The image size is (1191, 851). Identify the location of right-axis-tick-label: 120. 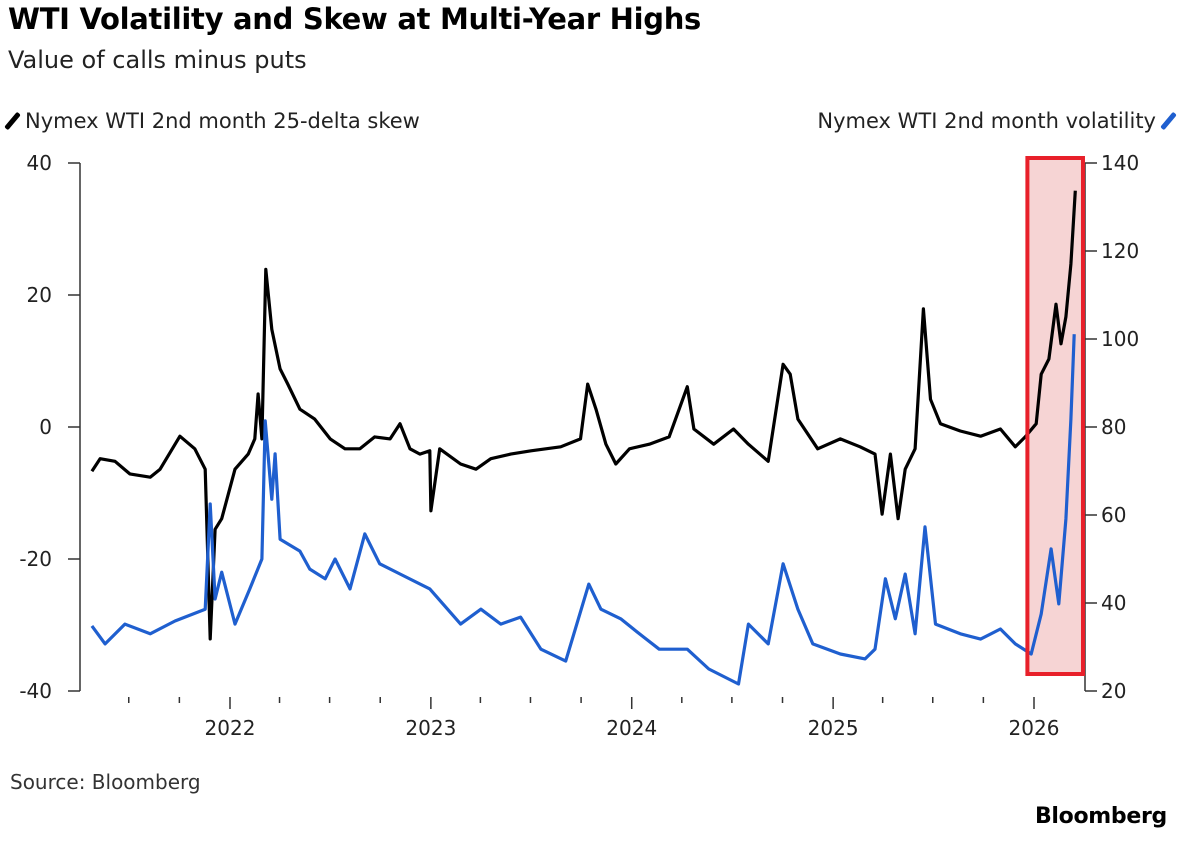
(1120, 251).